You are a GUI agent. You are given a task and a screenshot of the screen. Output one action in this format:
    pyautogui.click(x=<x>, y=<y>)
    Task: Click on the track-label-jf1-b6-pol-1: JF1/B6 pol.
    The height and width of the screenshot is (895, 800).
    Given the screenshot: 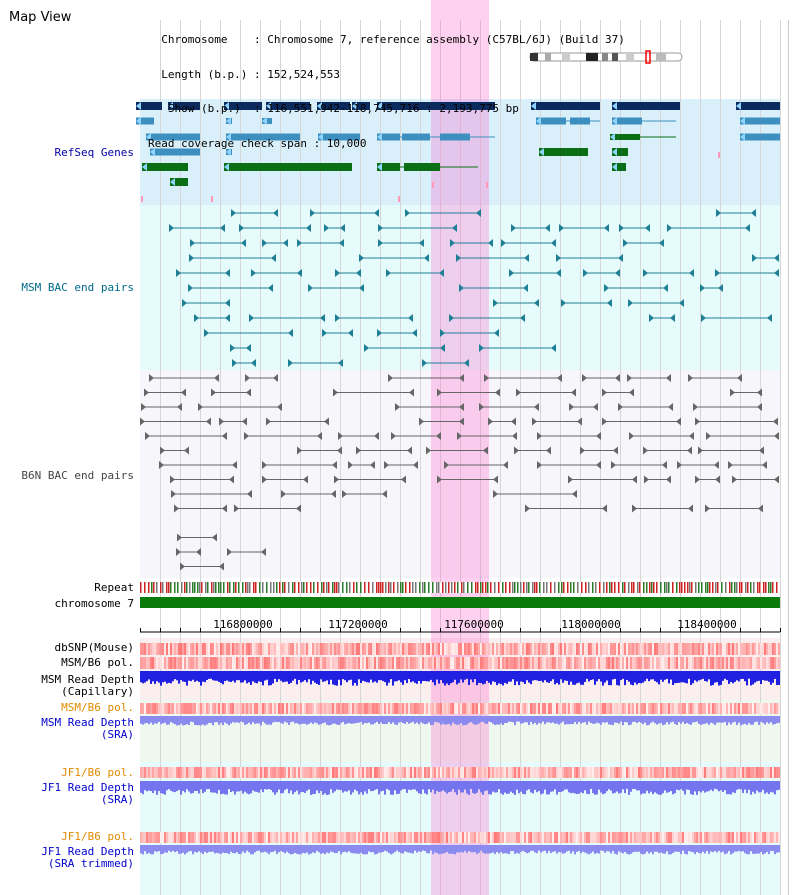 What is the action you would take?
    pyautogui.click(x=97, y=772)
    